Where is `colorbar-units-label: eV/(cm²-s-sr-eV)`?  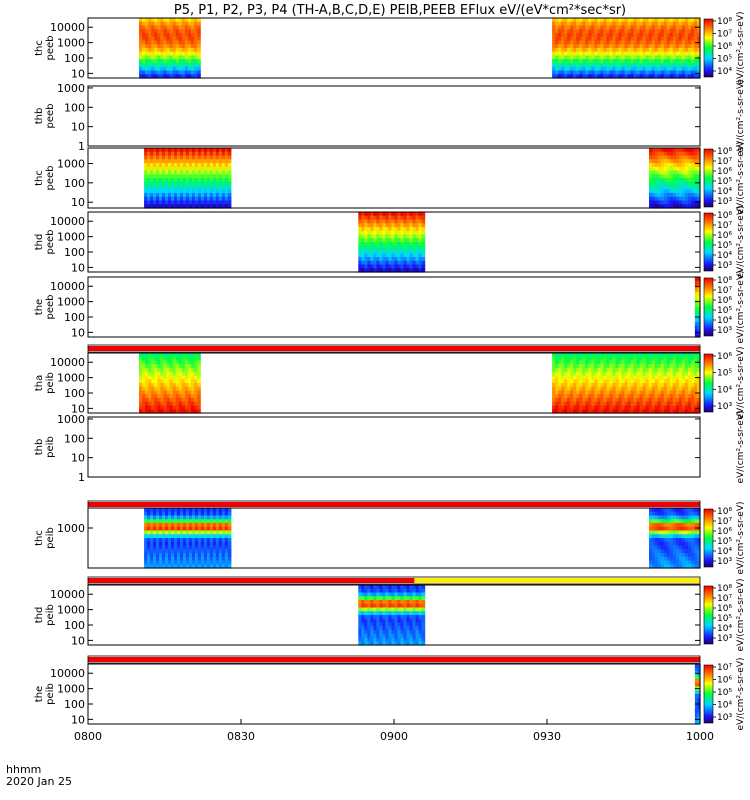 colorbar-units-label: eV/(cm²-s-sr-eV) is located at coordinates (741, 47).